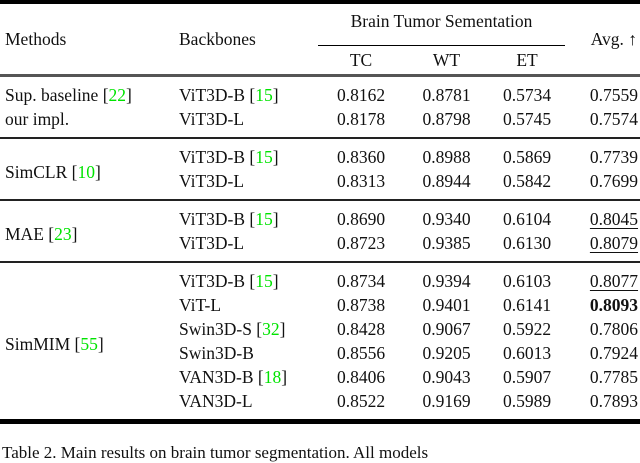 The image size is (640, 463). What do you see at coordinates (361, 59) in the screenshot?
I see `col-header-tc: TC` at bounding box center [361, 59].